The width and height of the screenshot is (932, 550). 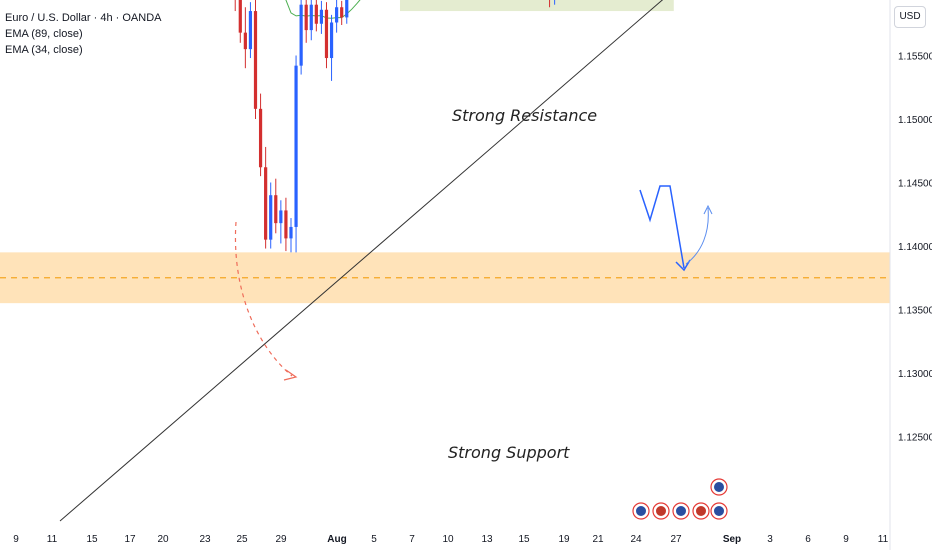 I want to click on rebound-arrow, so click(x=697, y=236).